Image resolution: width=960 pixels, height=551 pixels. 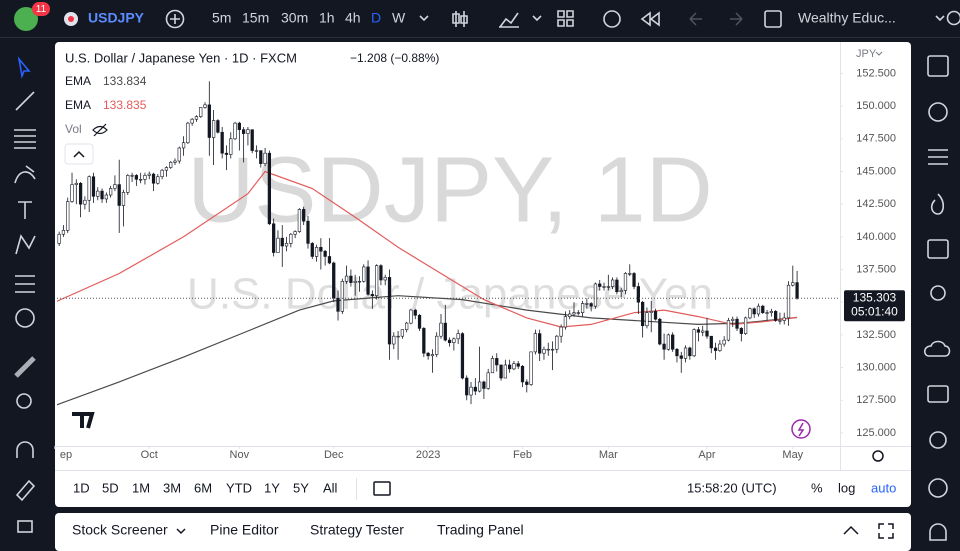 What do you see at coordinates (272, 487) in the screenshot?
I see `range: 1Y` at bounding box center [272, 487].